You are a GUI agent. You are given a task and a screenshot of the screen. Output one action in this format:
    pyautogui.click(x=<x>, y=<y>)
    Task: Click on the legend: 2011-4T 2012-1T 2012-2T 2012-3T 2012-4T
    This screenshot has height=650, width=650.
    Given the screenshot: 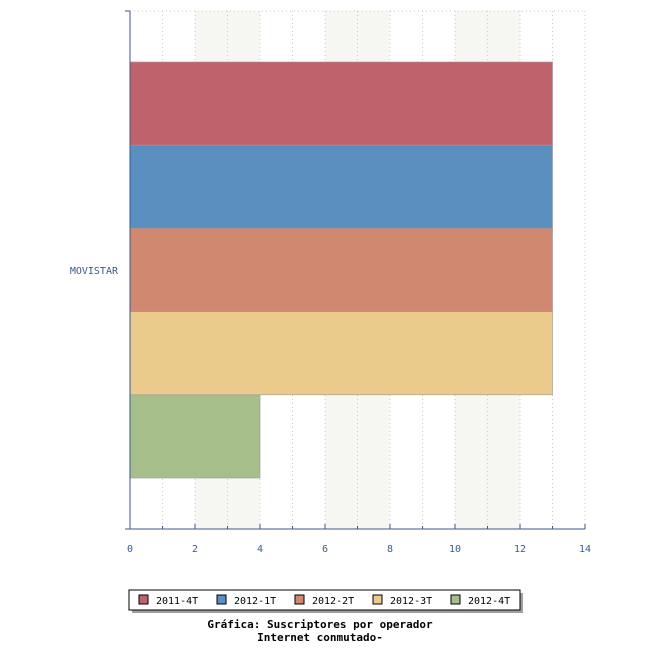 What is the action you would take?
    pyautogui.click(x=325, y=601)
    